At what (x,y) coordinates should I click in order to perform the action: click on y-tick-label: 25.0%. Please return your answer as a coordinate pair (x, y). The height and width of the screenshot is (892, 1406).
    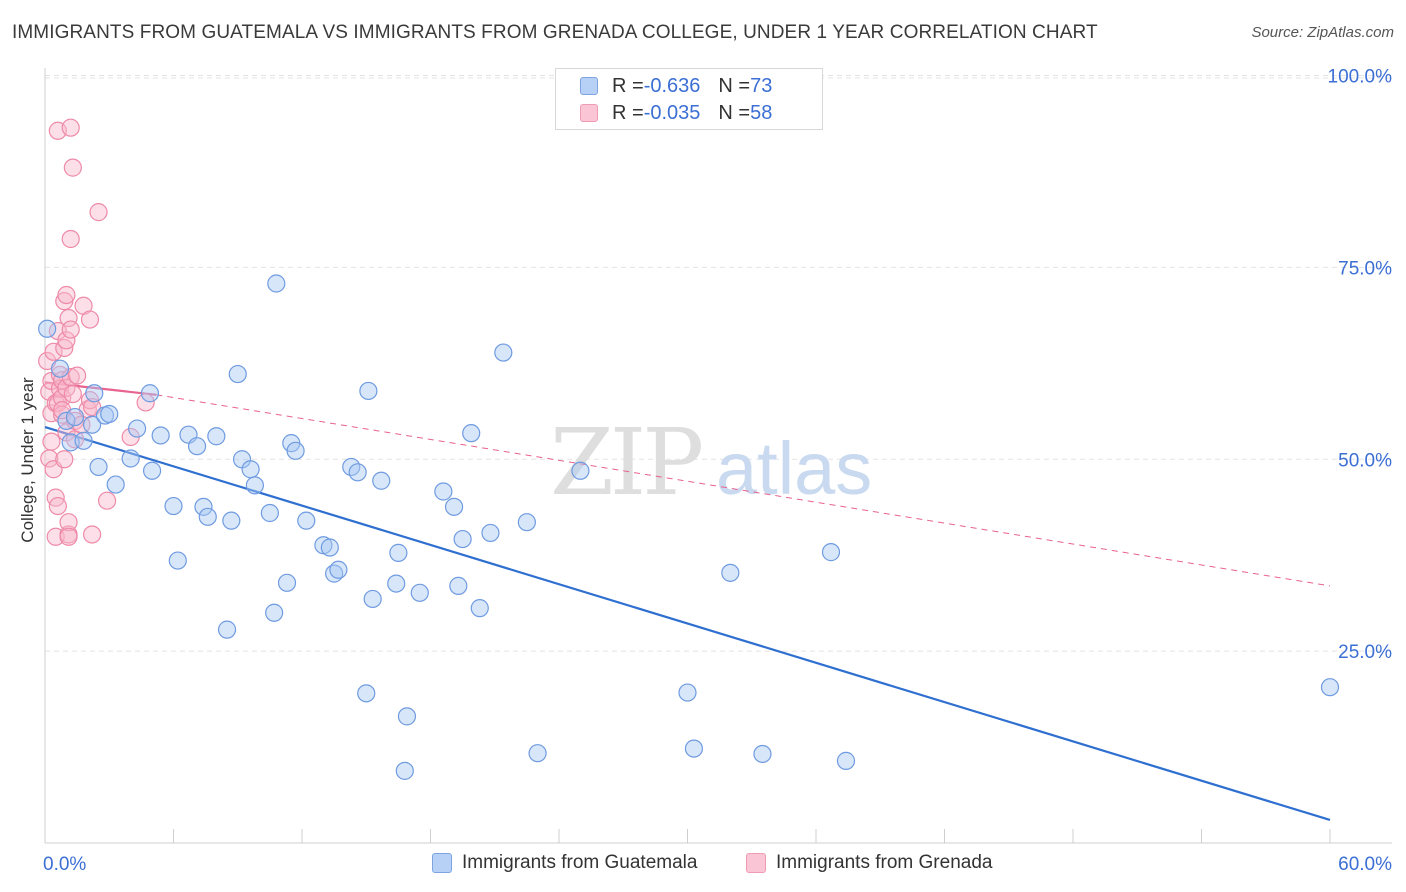
    Looking at the image, I should click on (1365, 652).